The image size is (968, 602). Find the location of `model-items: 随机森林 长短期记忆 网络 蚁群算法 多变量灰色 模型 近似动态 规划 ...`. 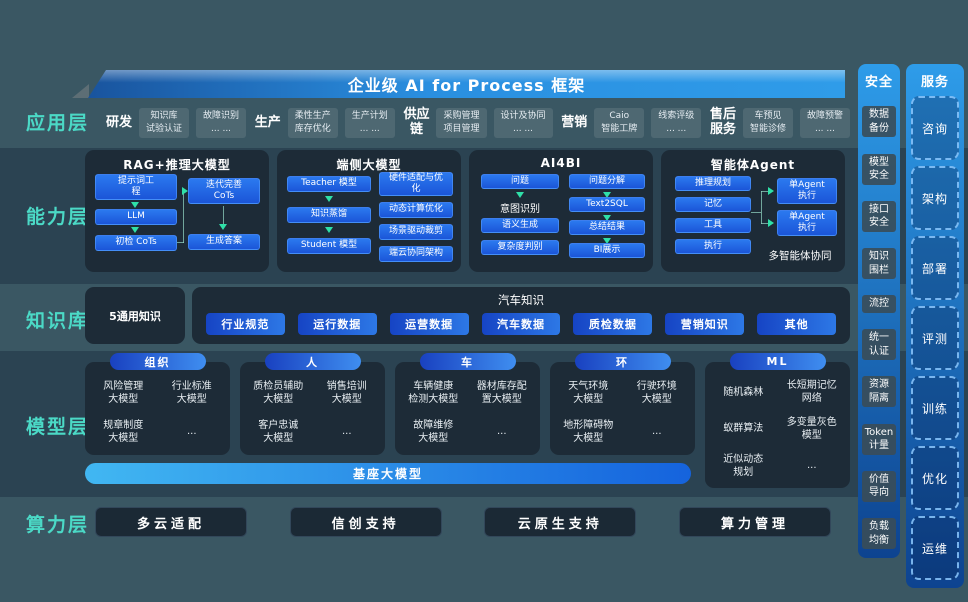

model-items: 随机森林 长短期记忆 网络 蚁群算法 多变量灰色 模型 近似动态 规划 ... is located at coordinates (777, 429).